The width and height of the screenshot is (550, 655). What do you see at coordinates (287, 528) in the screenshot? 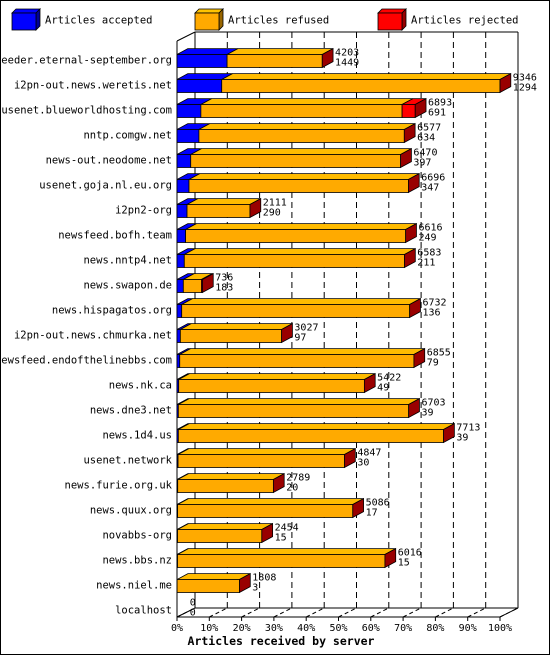
I see `value-total: 2454` at bounding box center [287, 528].